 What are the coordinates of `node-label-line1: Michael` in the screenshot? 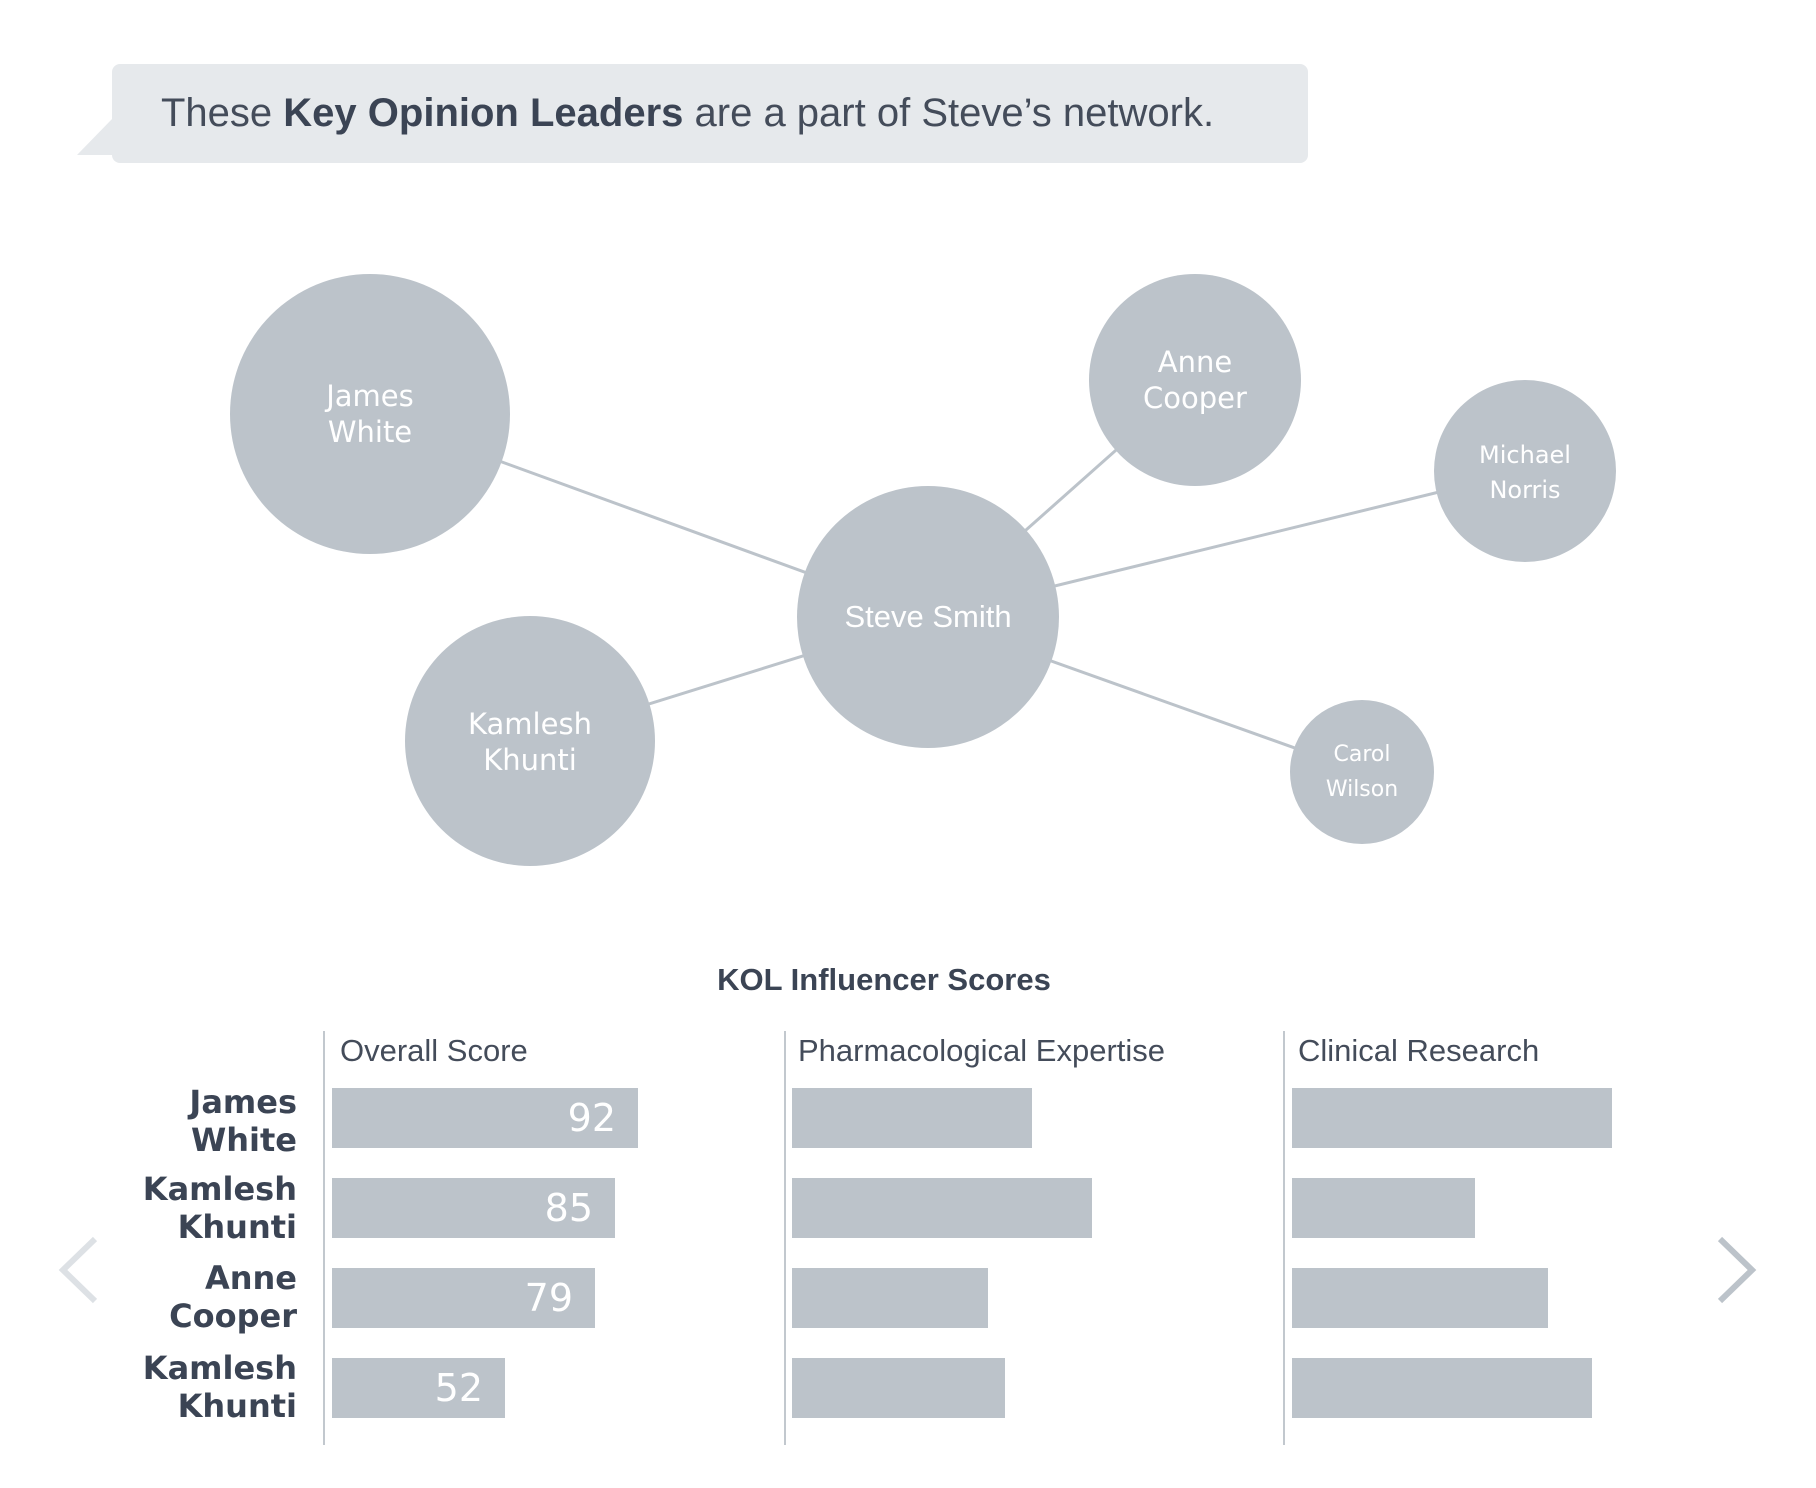 It's located at (1525, 455).